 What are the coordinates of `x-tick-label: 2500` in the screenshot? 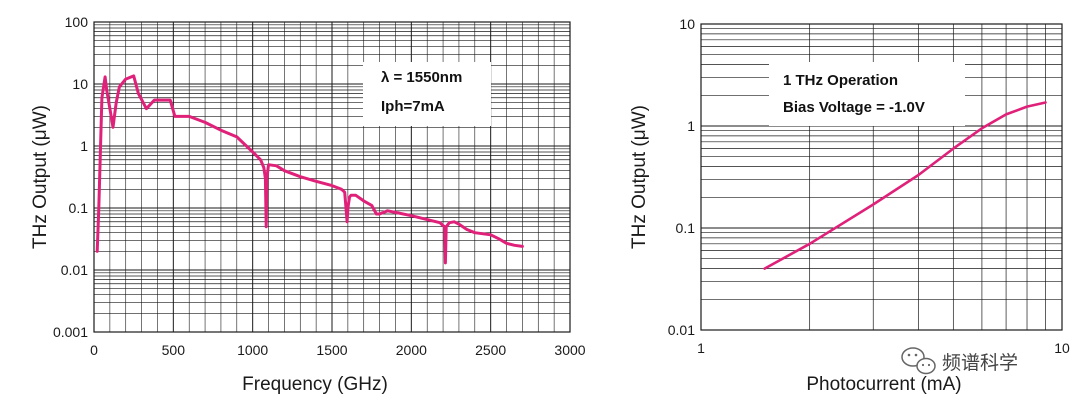 It's located at (490, 350).